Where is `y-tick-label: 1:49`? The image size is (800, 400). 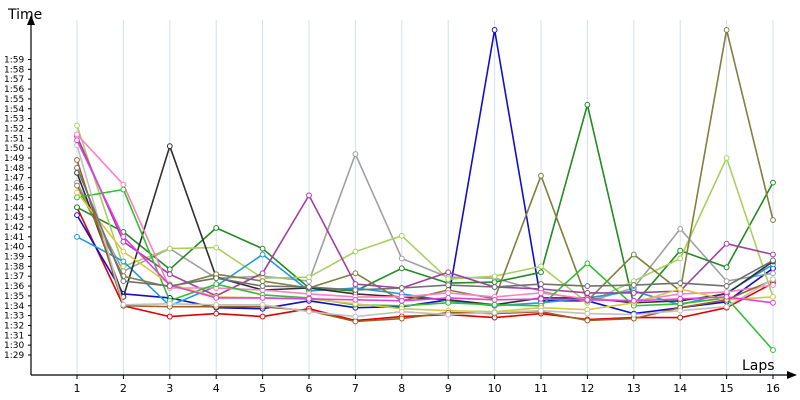
y-tick-label: 1:49 is located at coordinates (14, 159).